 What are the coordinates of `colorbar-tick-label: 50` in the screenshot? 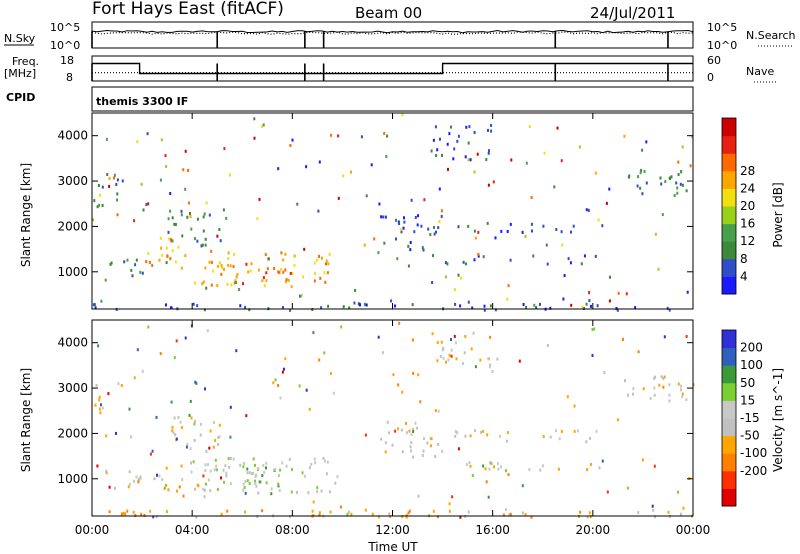 It's located at (747, 383).